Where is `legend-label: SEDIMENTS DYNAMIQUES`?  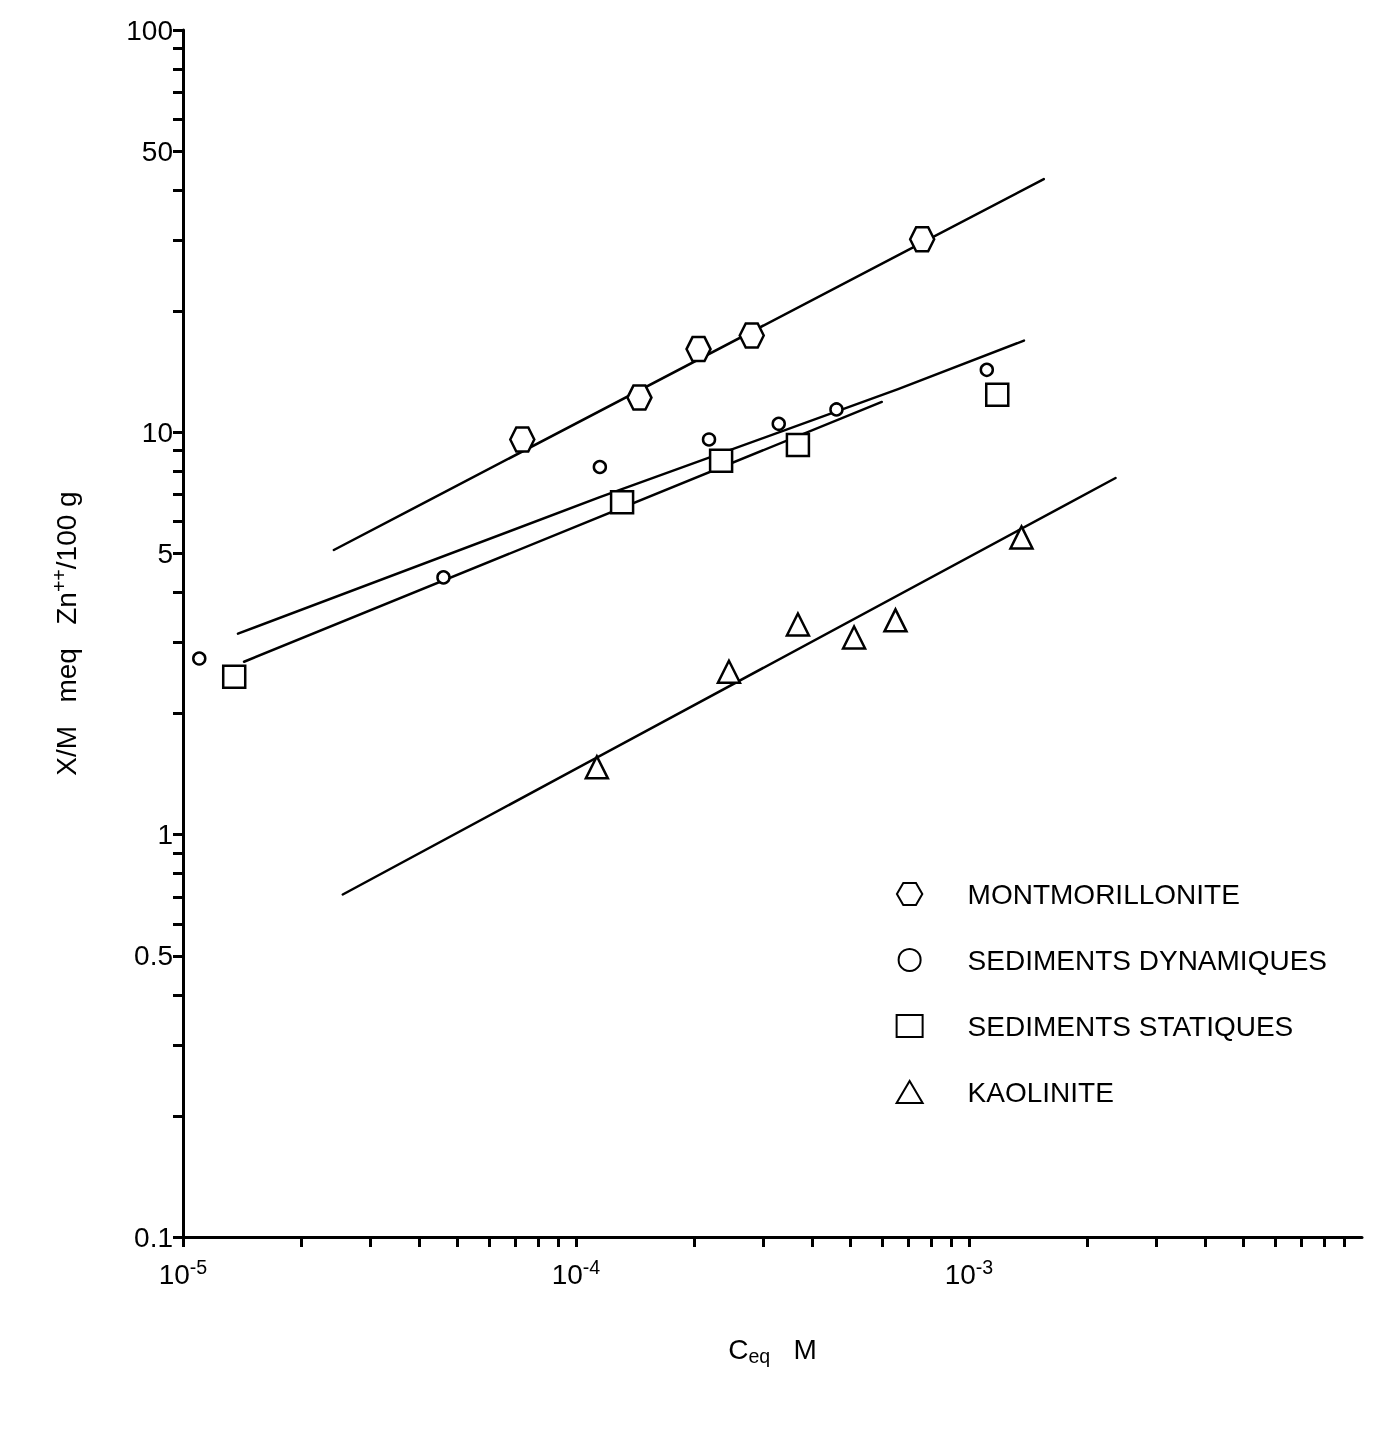
legend-label: SEDIMENTS DYNAMIQUES is located at coordinates (1147, 960).